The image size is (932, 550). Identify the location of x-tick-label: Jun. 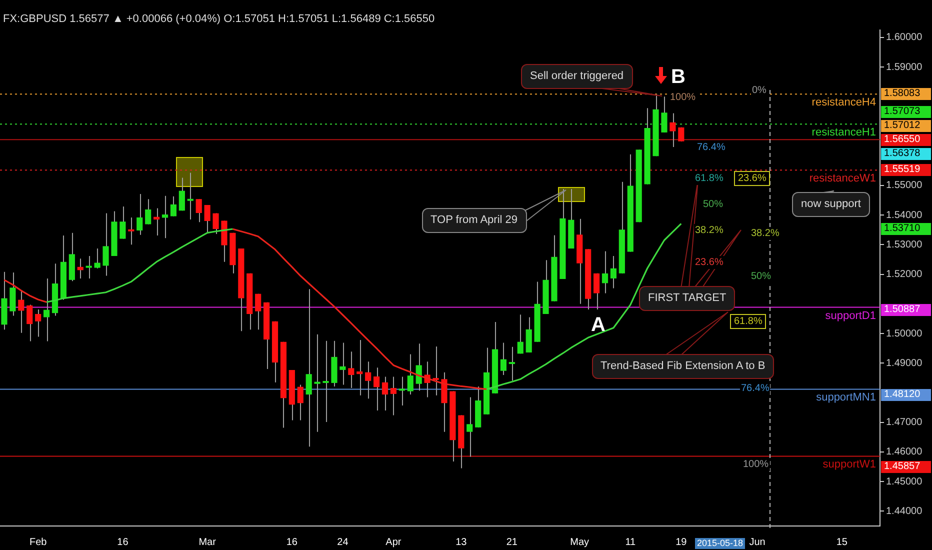
(757, 542).